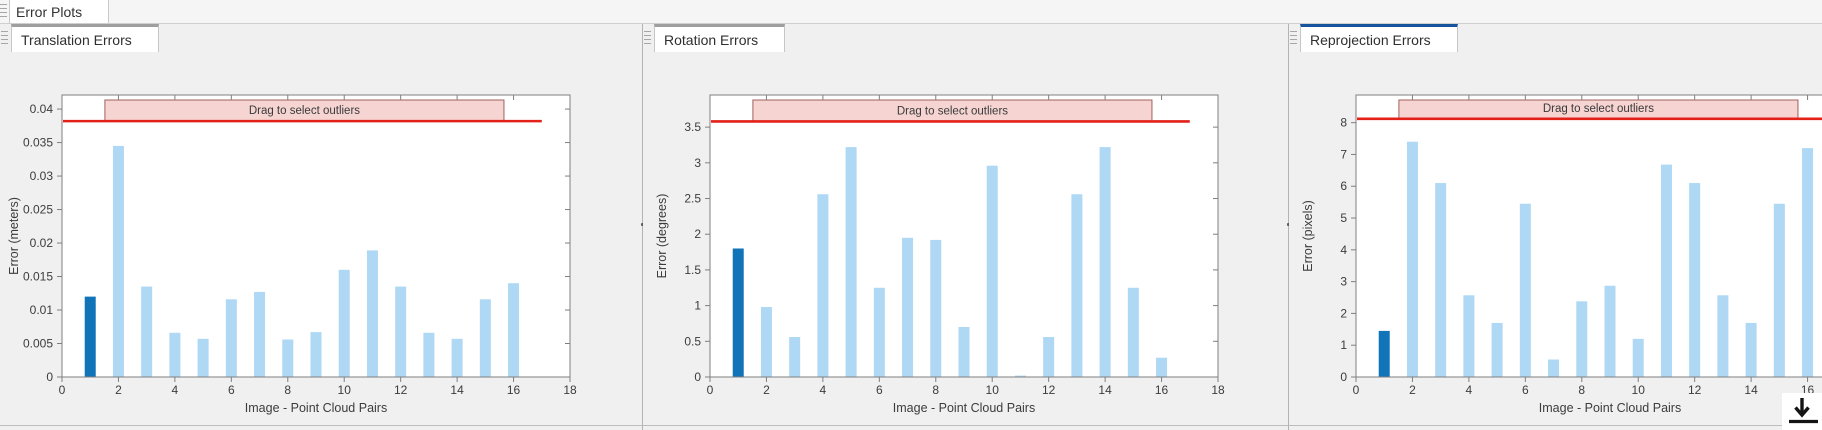  I want to click on y-tick-label: 3, so click(697, 163).